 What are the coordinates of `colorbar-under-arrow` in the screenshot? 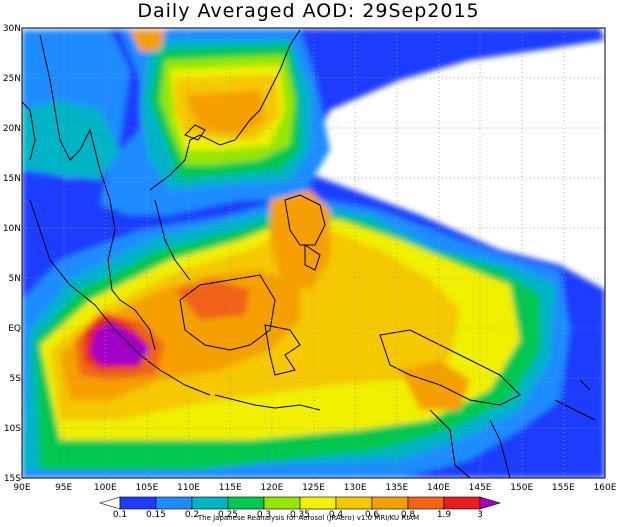 It's located at (109, 503).